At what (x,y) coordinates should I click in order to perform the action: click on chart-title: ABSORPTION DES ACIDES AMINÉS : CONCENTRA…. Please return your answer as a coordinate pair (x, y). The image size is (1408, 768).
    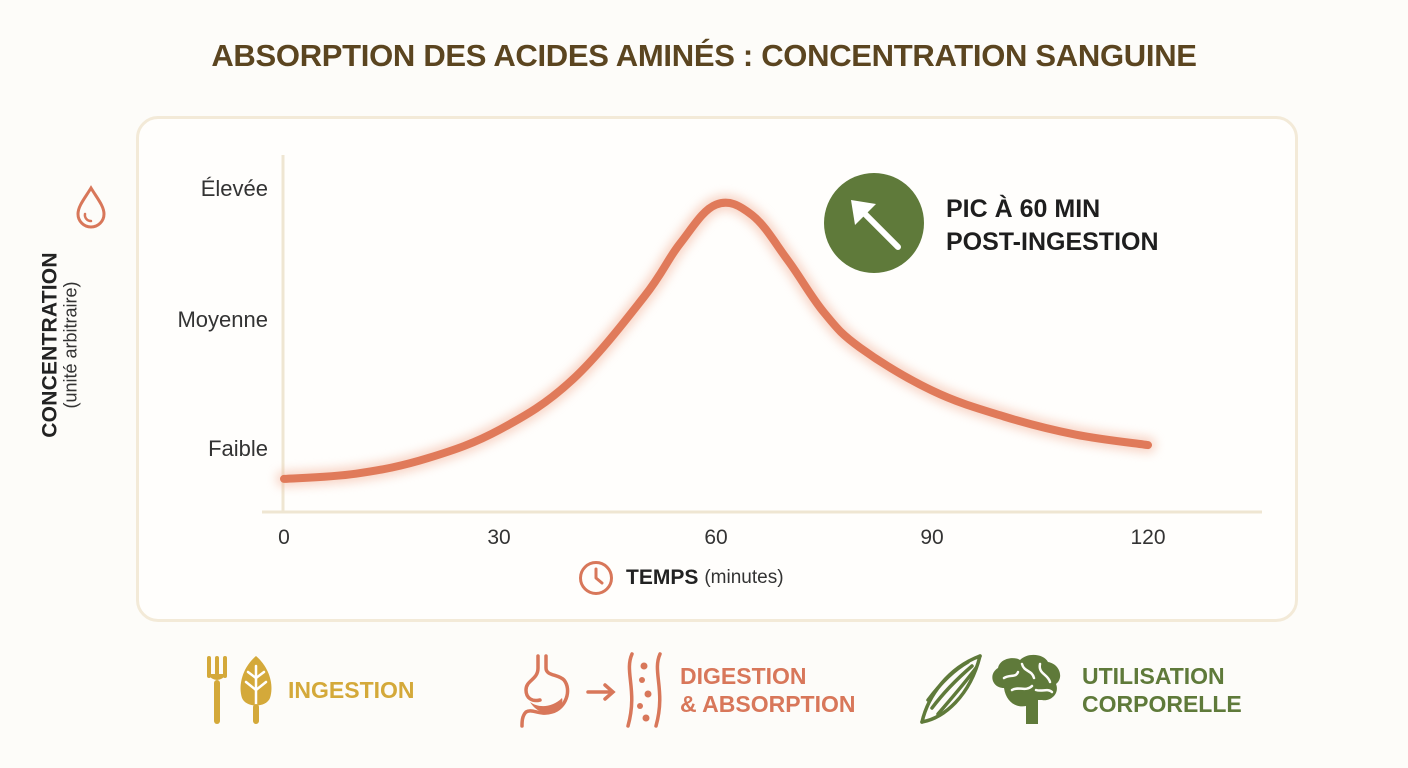
    Looking at the image, I should click on (704, 55).